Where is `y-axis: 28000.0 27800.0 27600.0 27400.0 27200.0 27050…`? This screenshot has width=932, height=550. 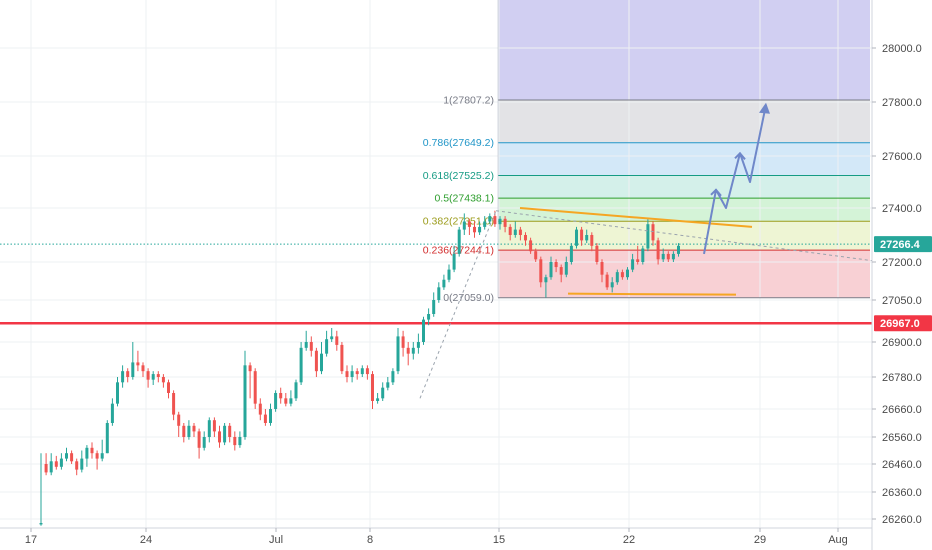
y-axis: 28000.0 27800.0 27600.0 27400.0 27200.0 27050… is located at coordinates (901, 275).